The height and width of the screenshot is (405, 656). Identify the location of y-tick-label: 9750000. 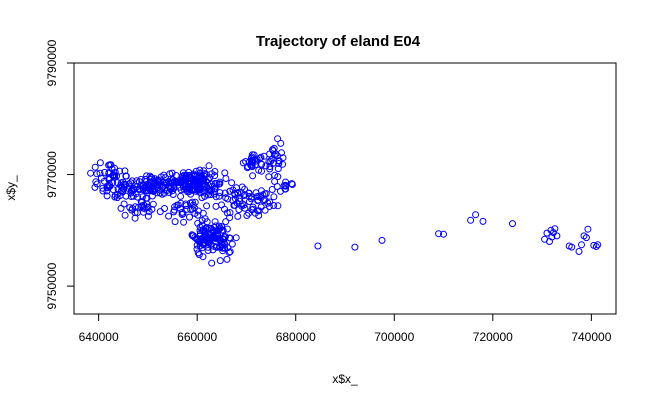
(52, 285).